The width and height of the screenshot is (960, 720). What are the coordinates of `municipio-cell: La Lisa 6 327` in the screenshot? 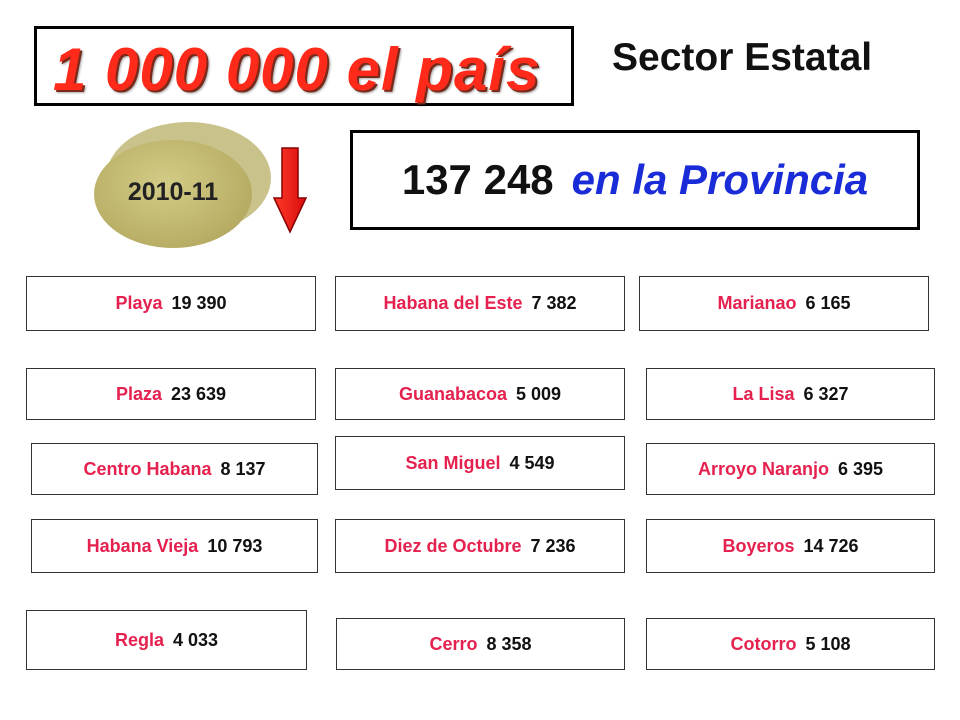 It's located at (790, 394).